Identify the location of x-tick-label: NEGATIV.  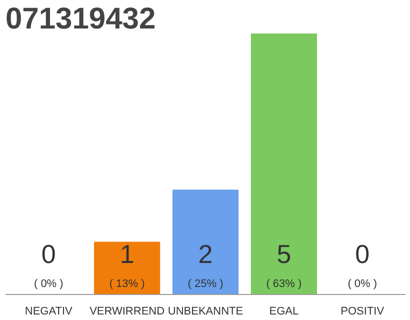
(49, 312).